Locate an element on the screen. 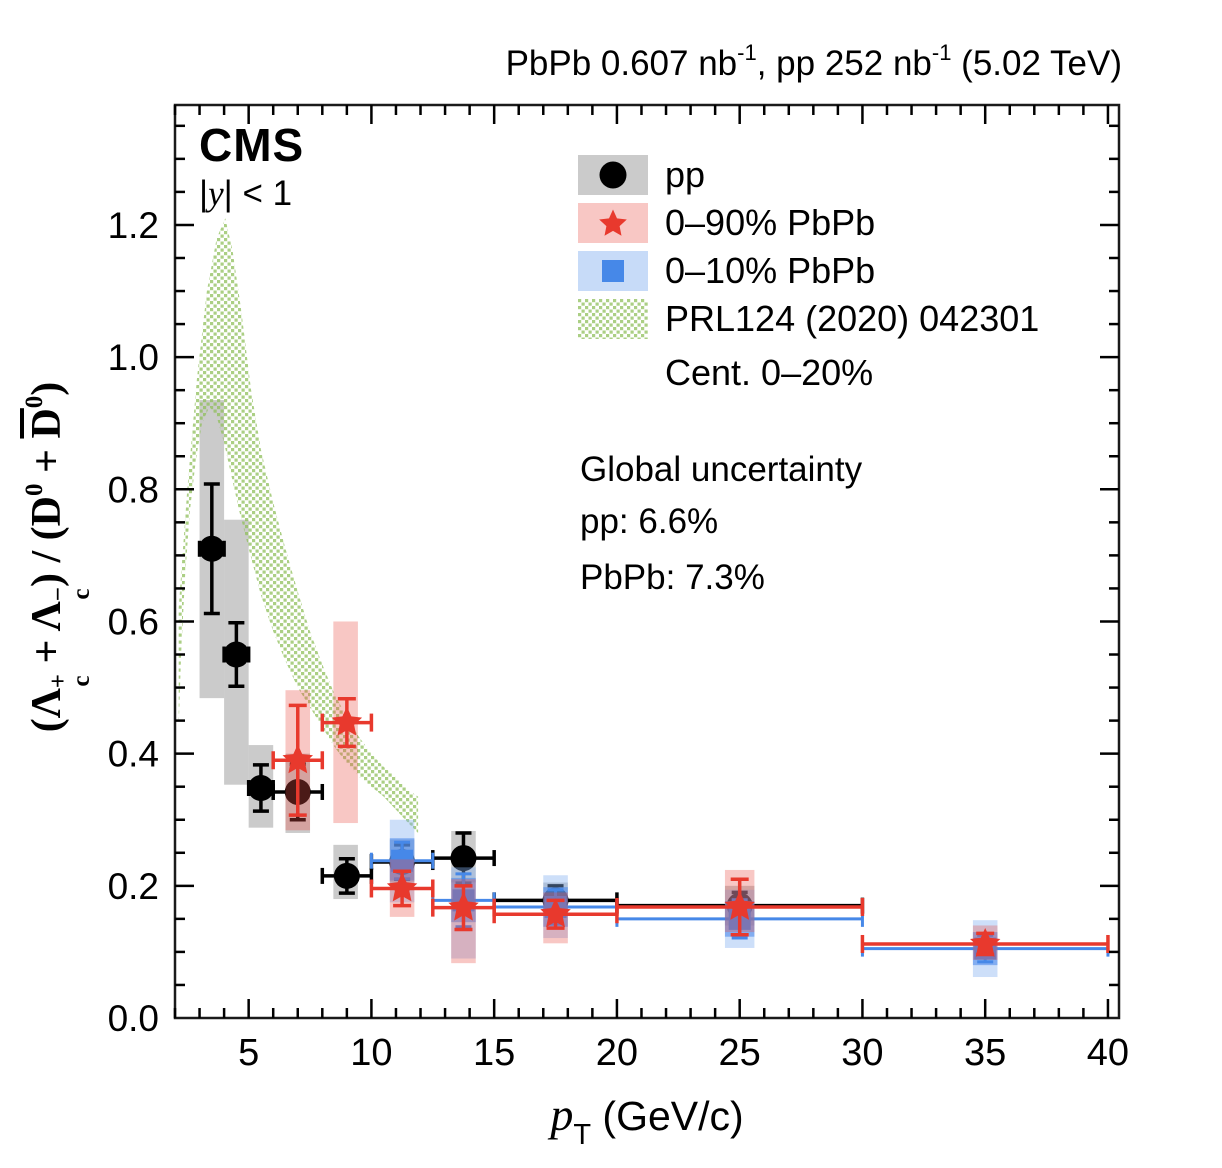 The image size is (1222, 1168). legend-item-cent: Cent. 0–20% is located at coordinates (808, 373).